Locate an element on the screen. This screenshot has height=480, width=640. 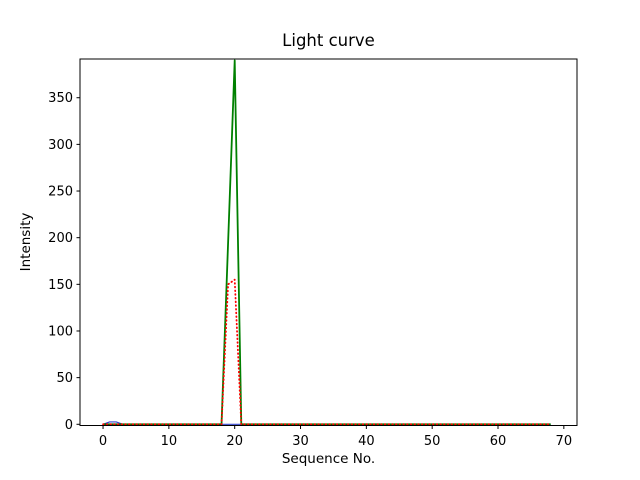
x-tick-label: 0 is located at coordinates (103, 441).